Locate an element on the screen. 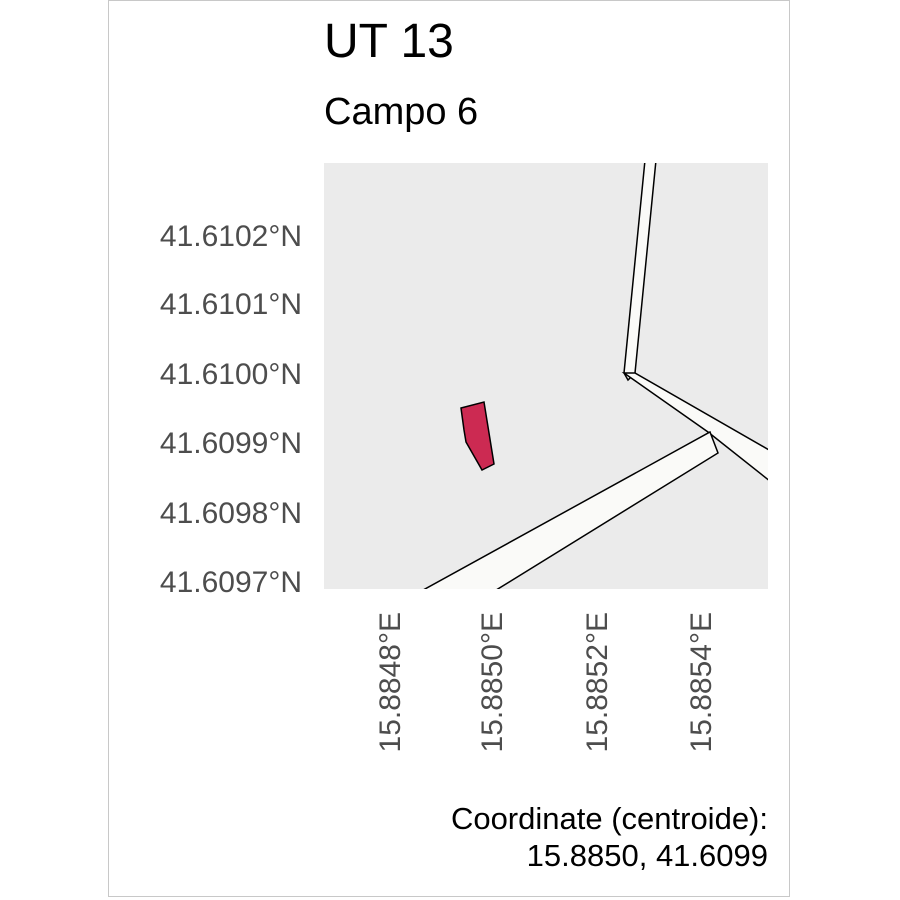 The image size is (900, 900). y-tick-label: 41.6101°N is located at coordinates (231, 304).